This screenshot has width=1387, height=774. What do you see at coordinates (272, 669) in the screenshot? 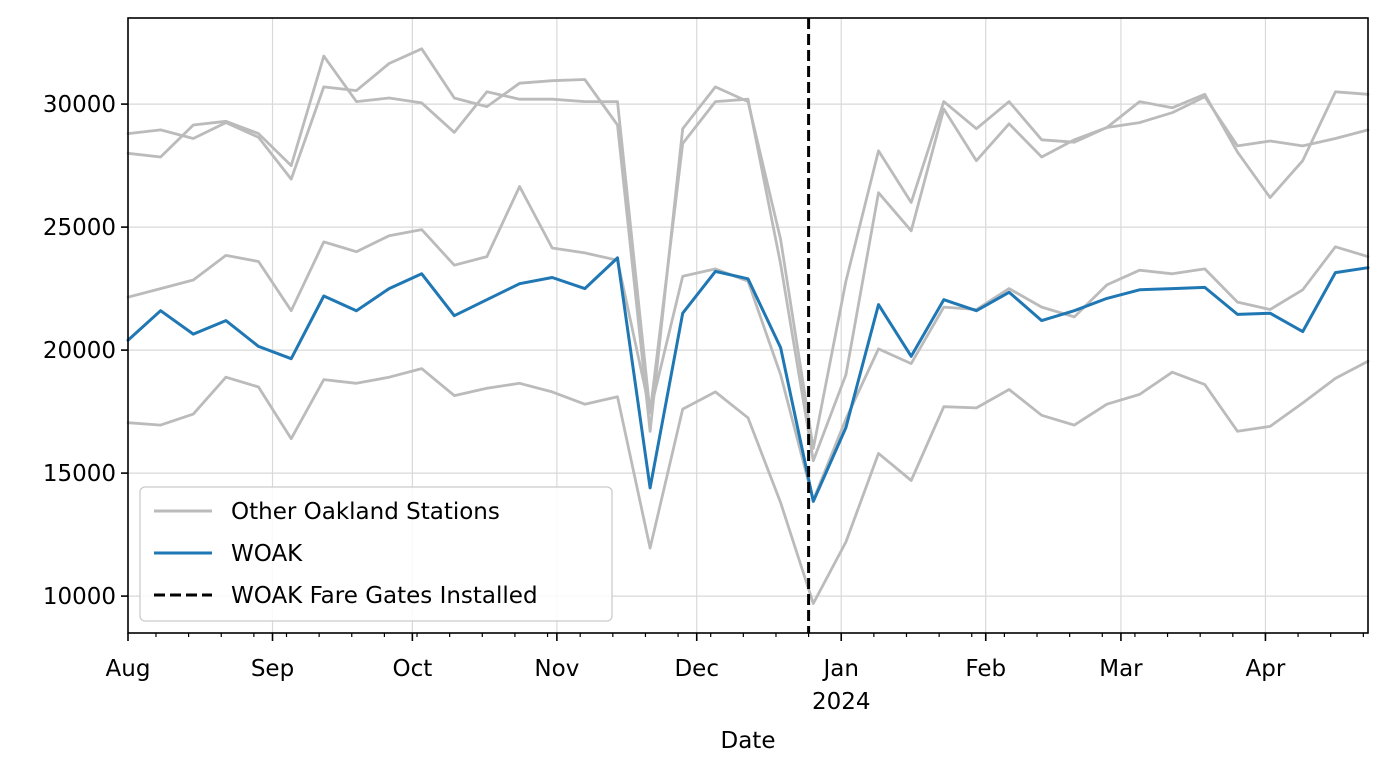
I see `x-tick-label: Sep` at bounding box center [272, 669].